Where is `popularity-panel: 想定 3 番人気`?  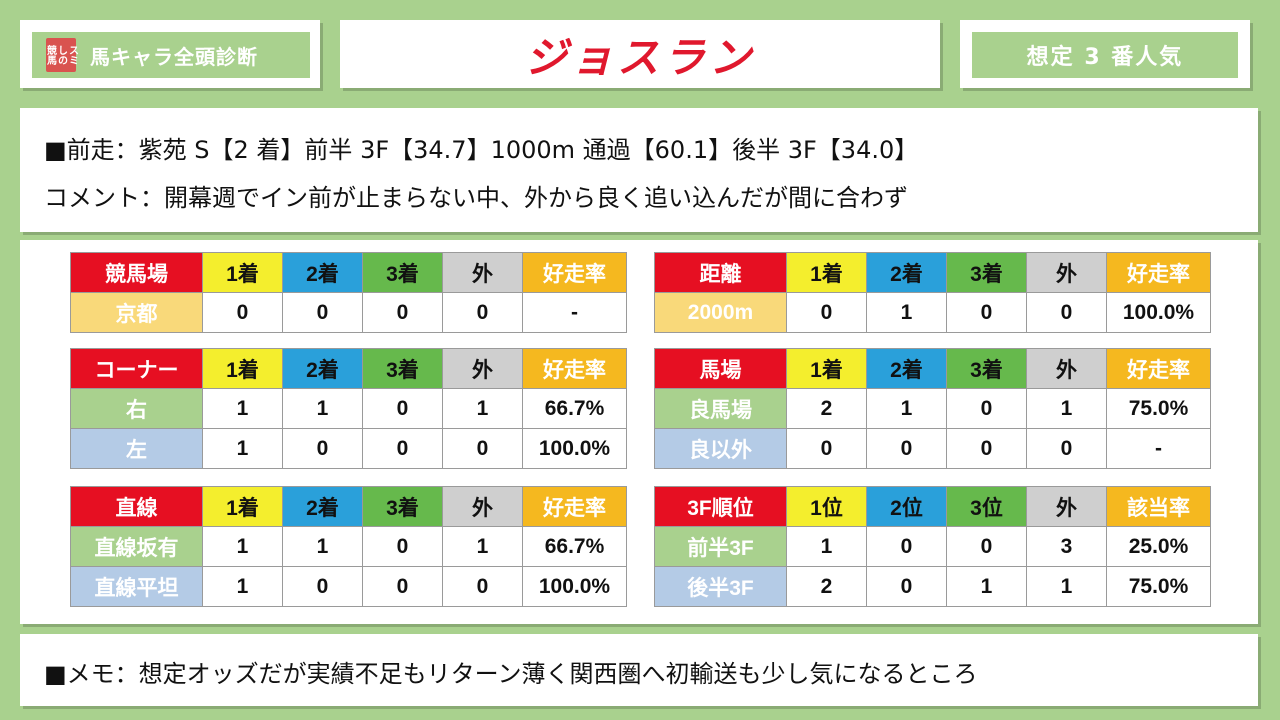
popularity-panel: 想定 3 番人気 is located at coordinates (1105, 54).